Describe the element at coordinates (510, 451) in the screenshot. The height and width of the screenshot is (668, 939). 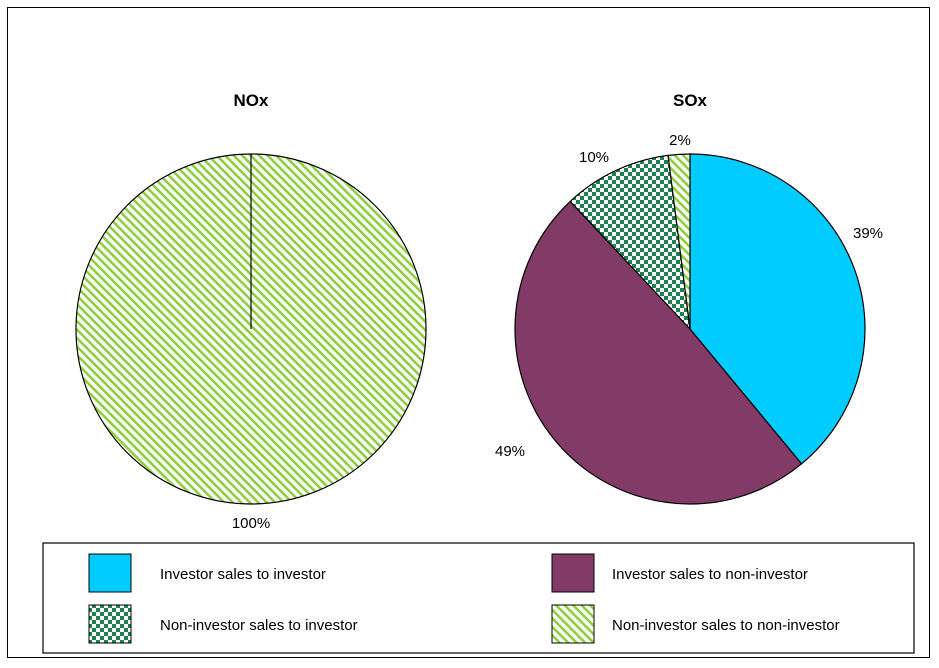
I see `sox-label-investor-sales-to-non-investor: 49%` at that location.